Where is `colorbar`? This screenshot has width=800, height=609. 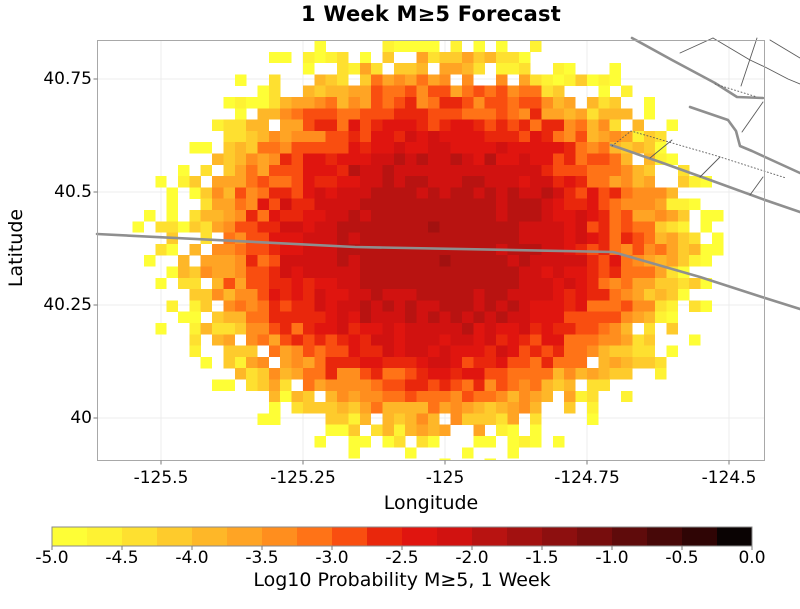 colorbar is located at coordinates (402, 538).